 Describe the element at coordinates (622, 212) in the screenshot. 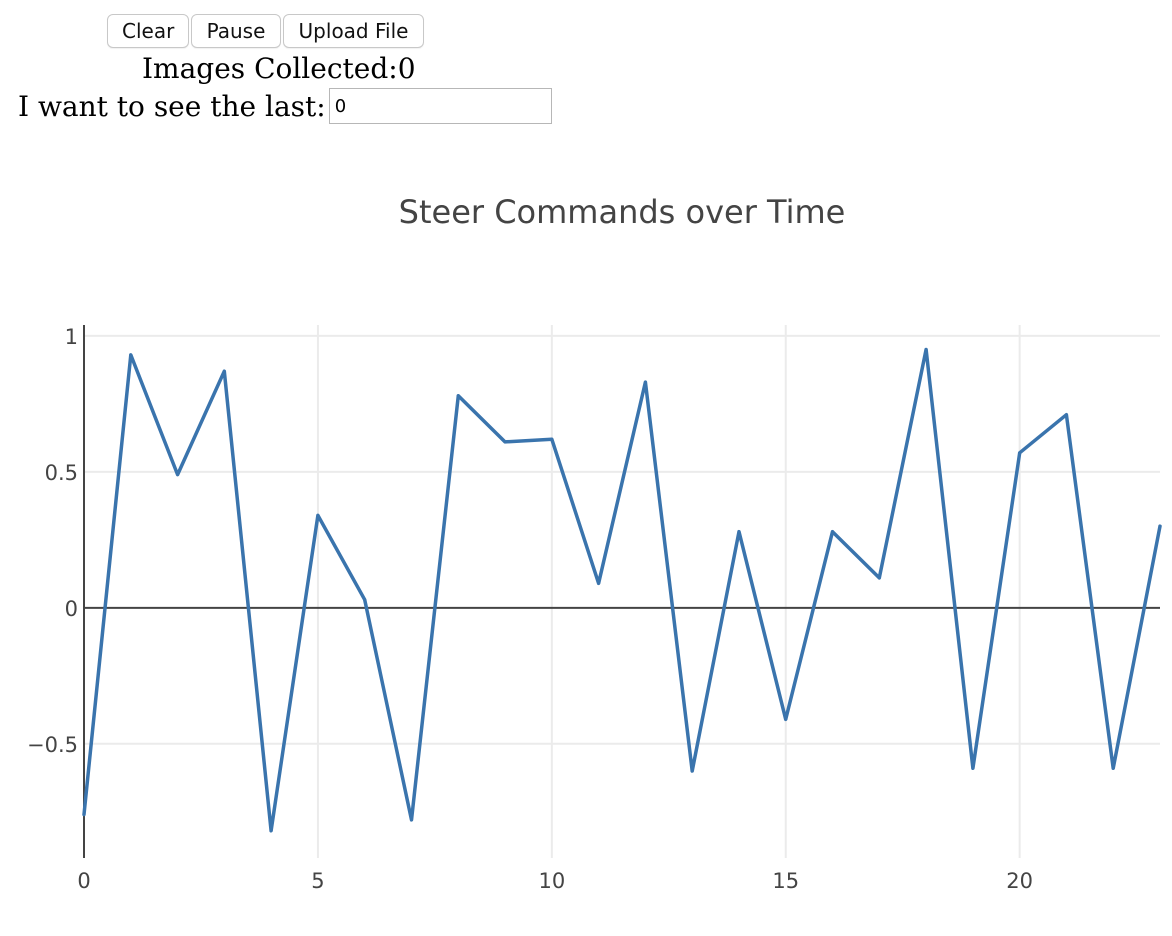

I see `chart-title: Steer Commands over Time` at that location.